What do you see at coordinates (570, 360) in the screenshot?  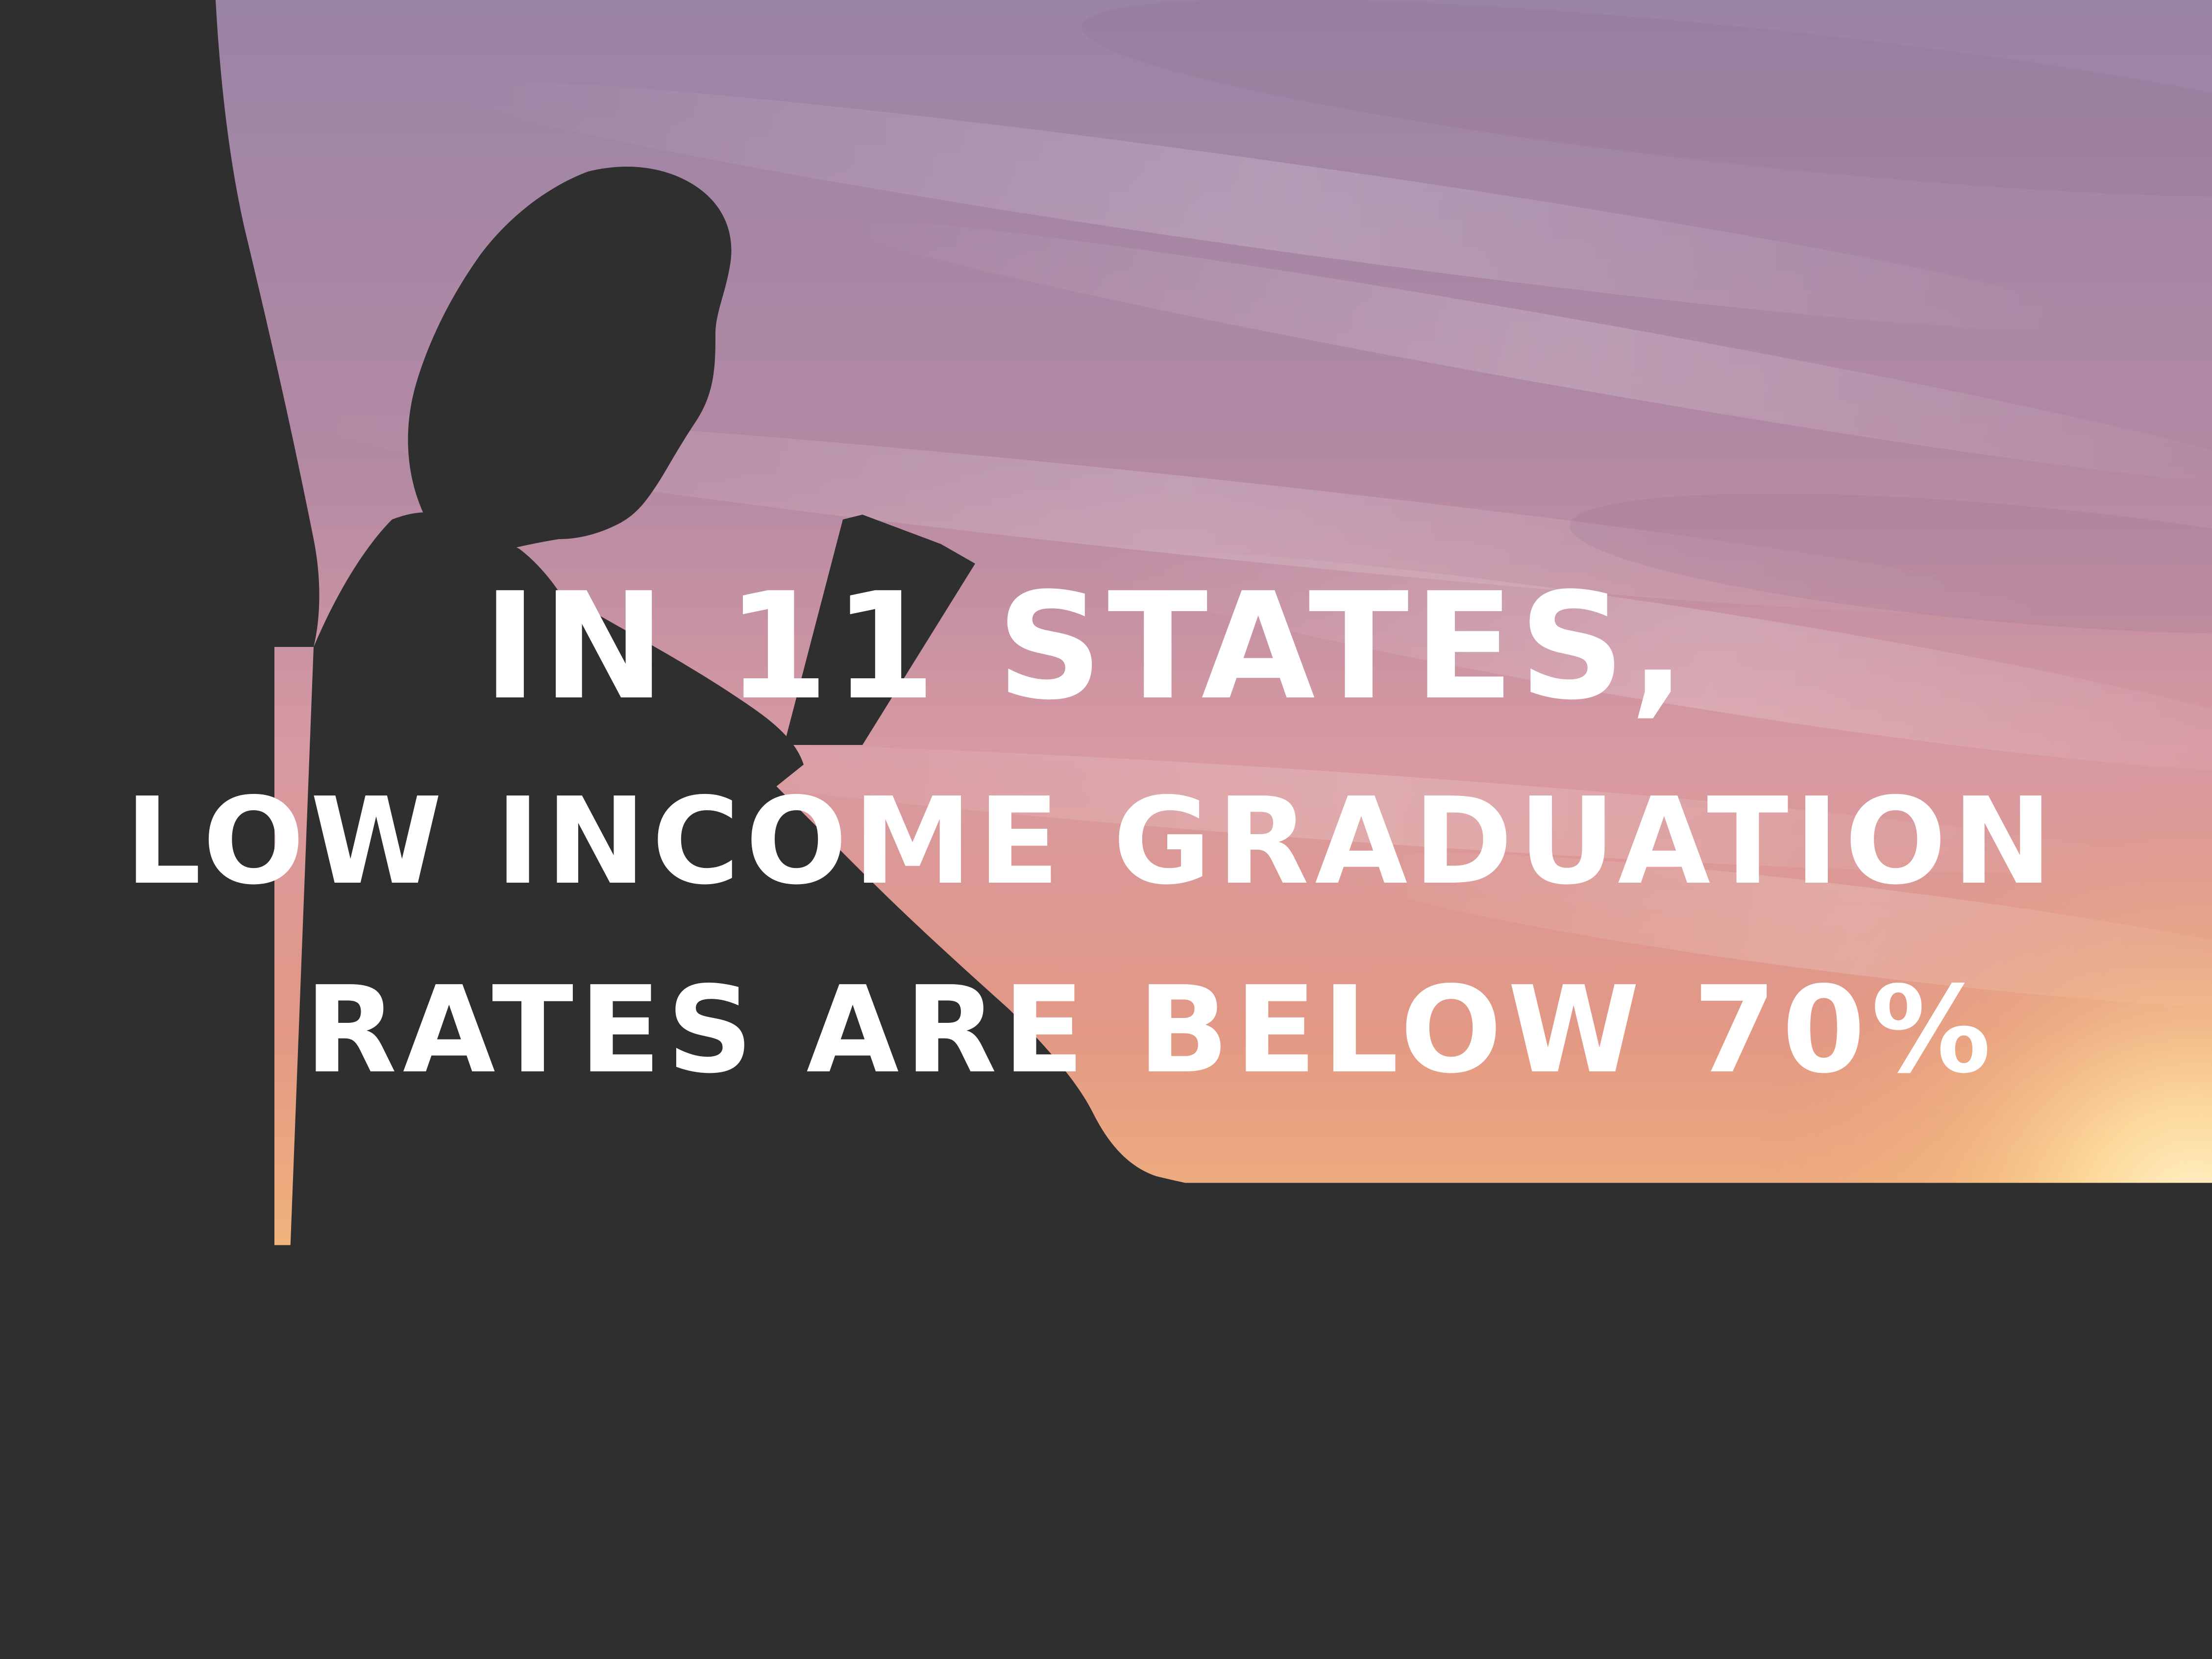 I see `child-head` at bounding box center [570, 360].